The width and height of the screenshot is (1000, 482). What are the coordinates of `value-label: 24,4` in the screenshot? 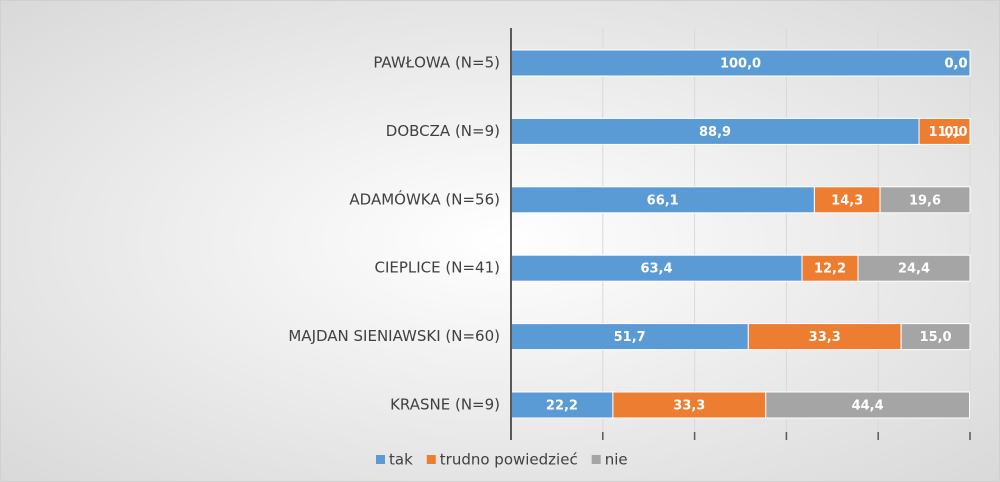 It's located at (914, 269).